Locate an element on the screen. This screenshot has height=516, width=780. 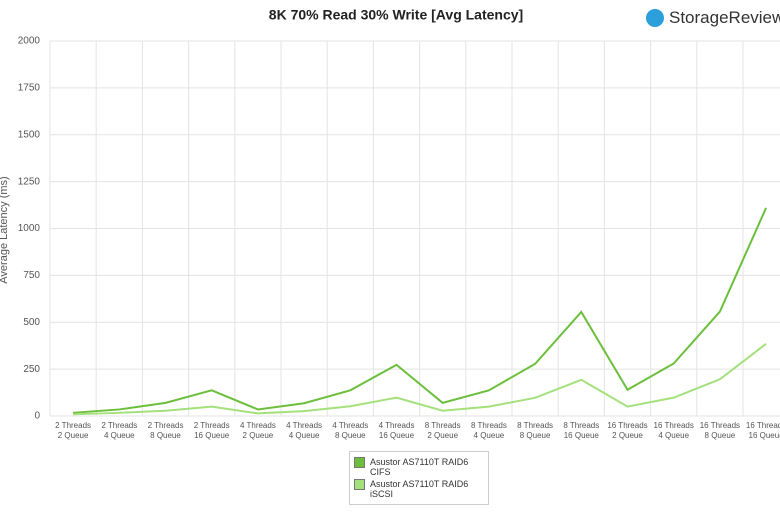
x-tick-label: 4 Threads 2 Queue is located at coordinates (257, 430).